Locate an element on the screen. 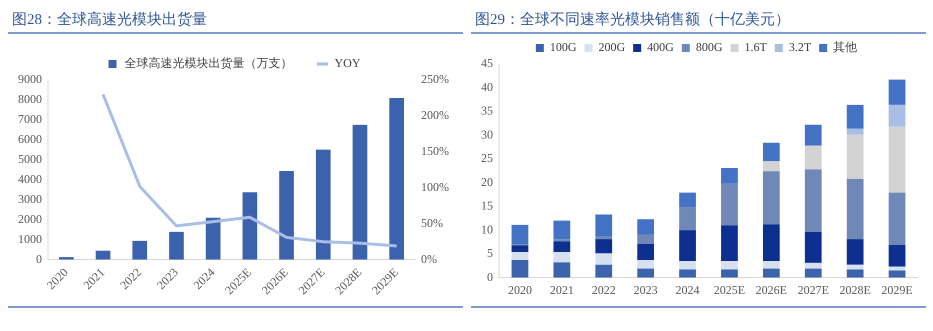  y-tick-label: 4000 is located at coordinates (30, 179).